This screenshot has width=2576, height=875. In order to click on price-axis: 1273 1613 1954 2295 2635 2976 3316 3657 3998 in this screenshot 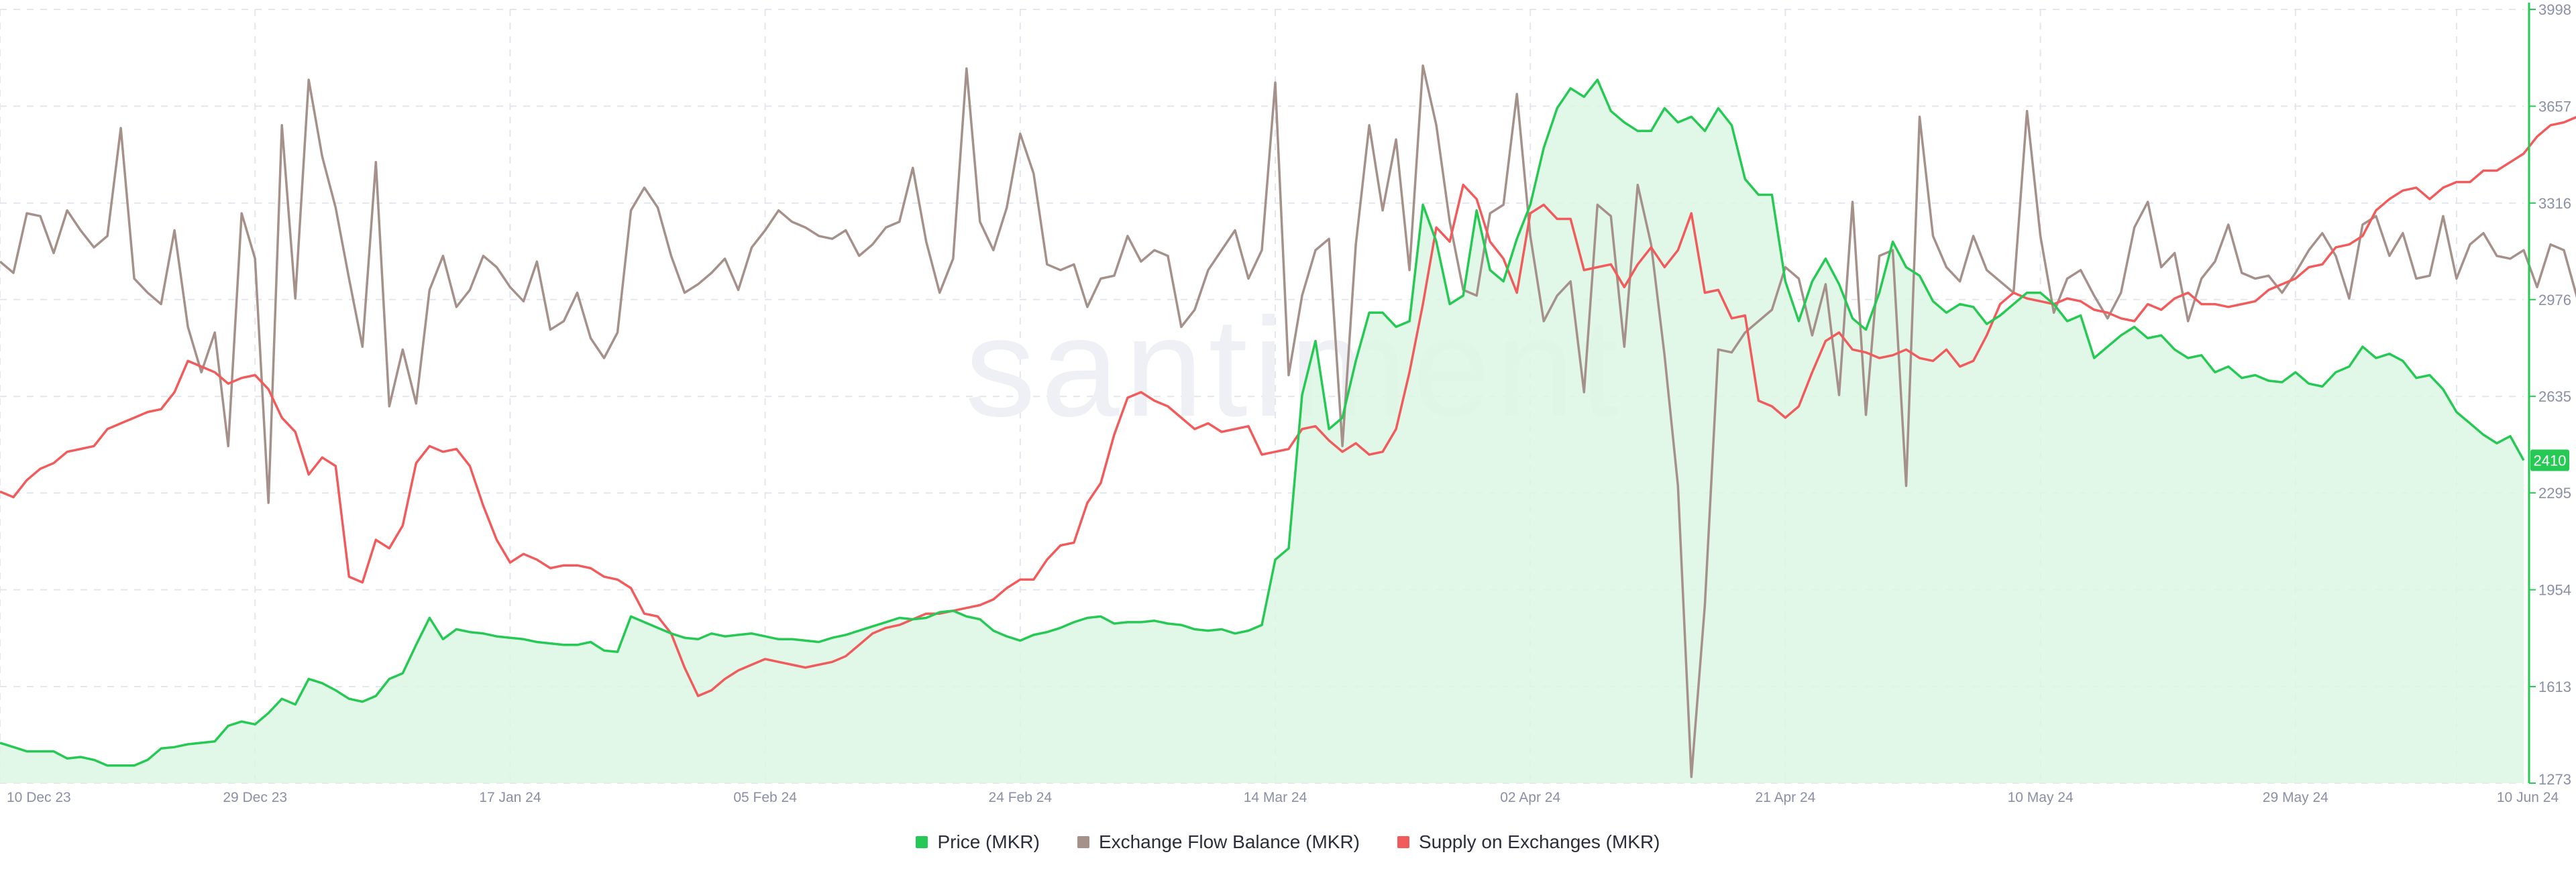, I will do `click(2549, 394)`.